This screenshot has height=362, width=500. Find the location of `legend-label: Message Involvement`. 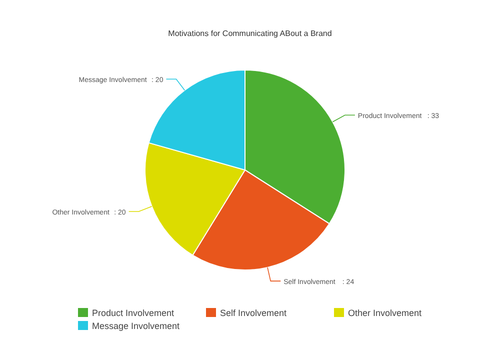

legend-label: Message Involvement is located at coordinates (136, 326).